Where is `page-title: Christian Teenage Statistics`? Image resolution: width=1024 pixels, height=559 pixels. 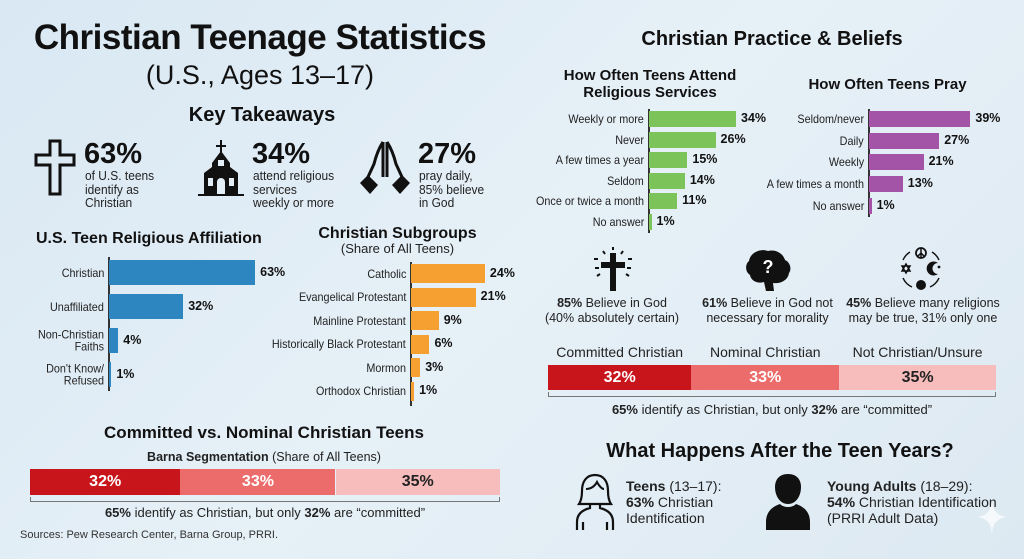 page-title: Christian Teenage Statistics is located at coordinates (260, 37).